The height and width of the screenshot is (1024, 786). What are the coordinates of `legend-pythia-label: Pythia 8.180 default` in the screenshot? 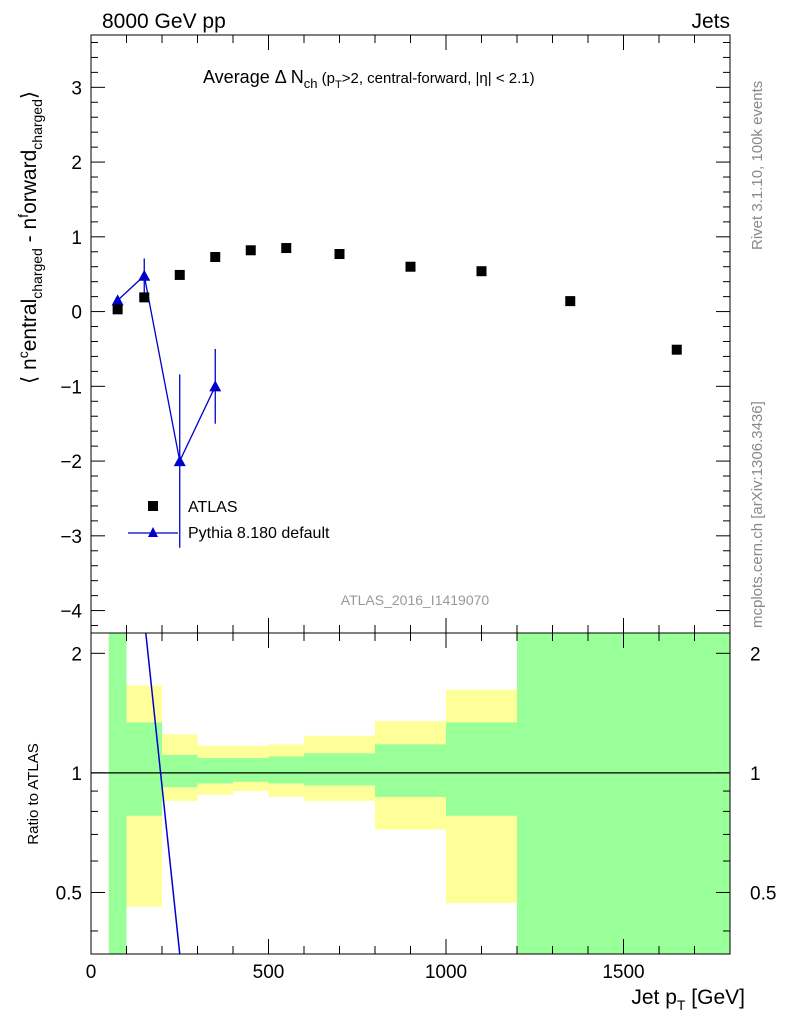 It's located at (259, 533).